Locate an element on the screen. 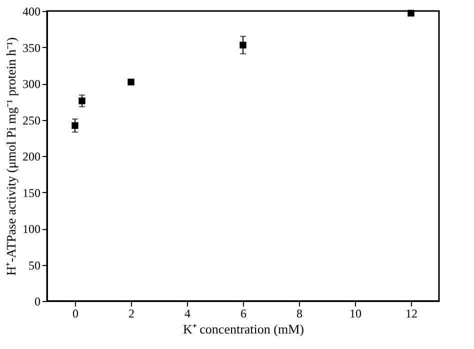 This screenshot has height=349, width=474. x-tick-label: 0 is located at coordinates (75, 313).